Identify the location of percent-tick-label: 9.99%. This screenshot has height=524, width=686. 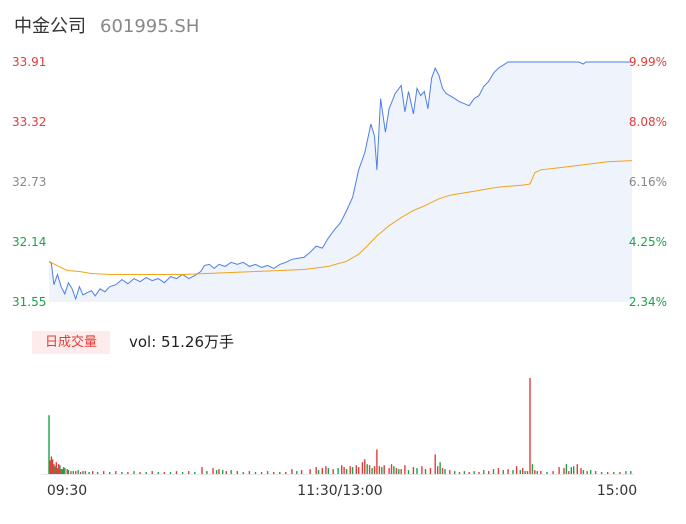
(648, 62).